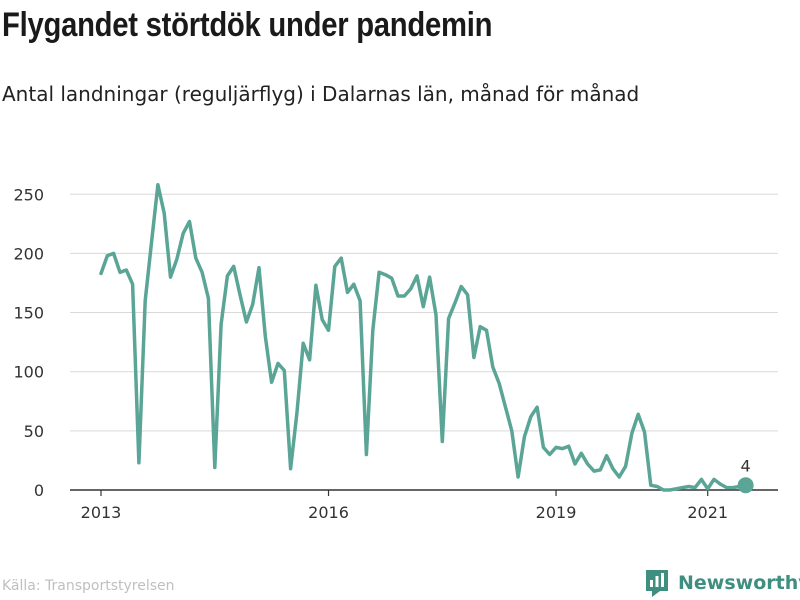 This screenshot has width=800, height=600. Describe the element at coordinates (101, 512) in the screenshot. I see `x-tick-label: 2013` at that location.